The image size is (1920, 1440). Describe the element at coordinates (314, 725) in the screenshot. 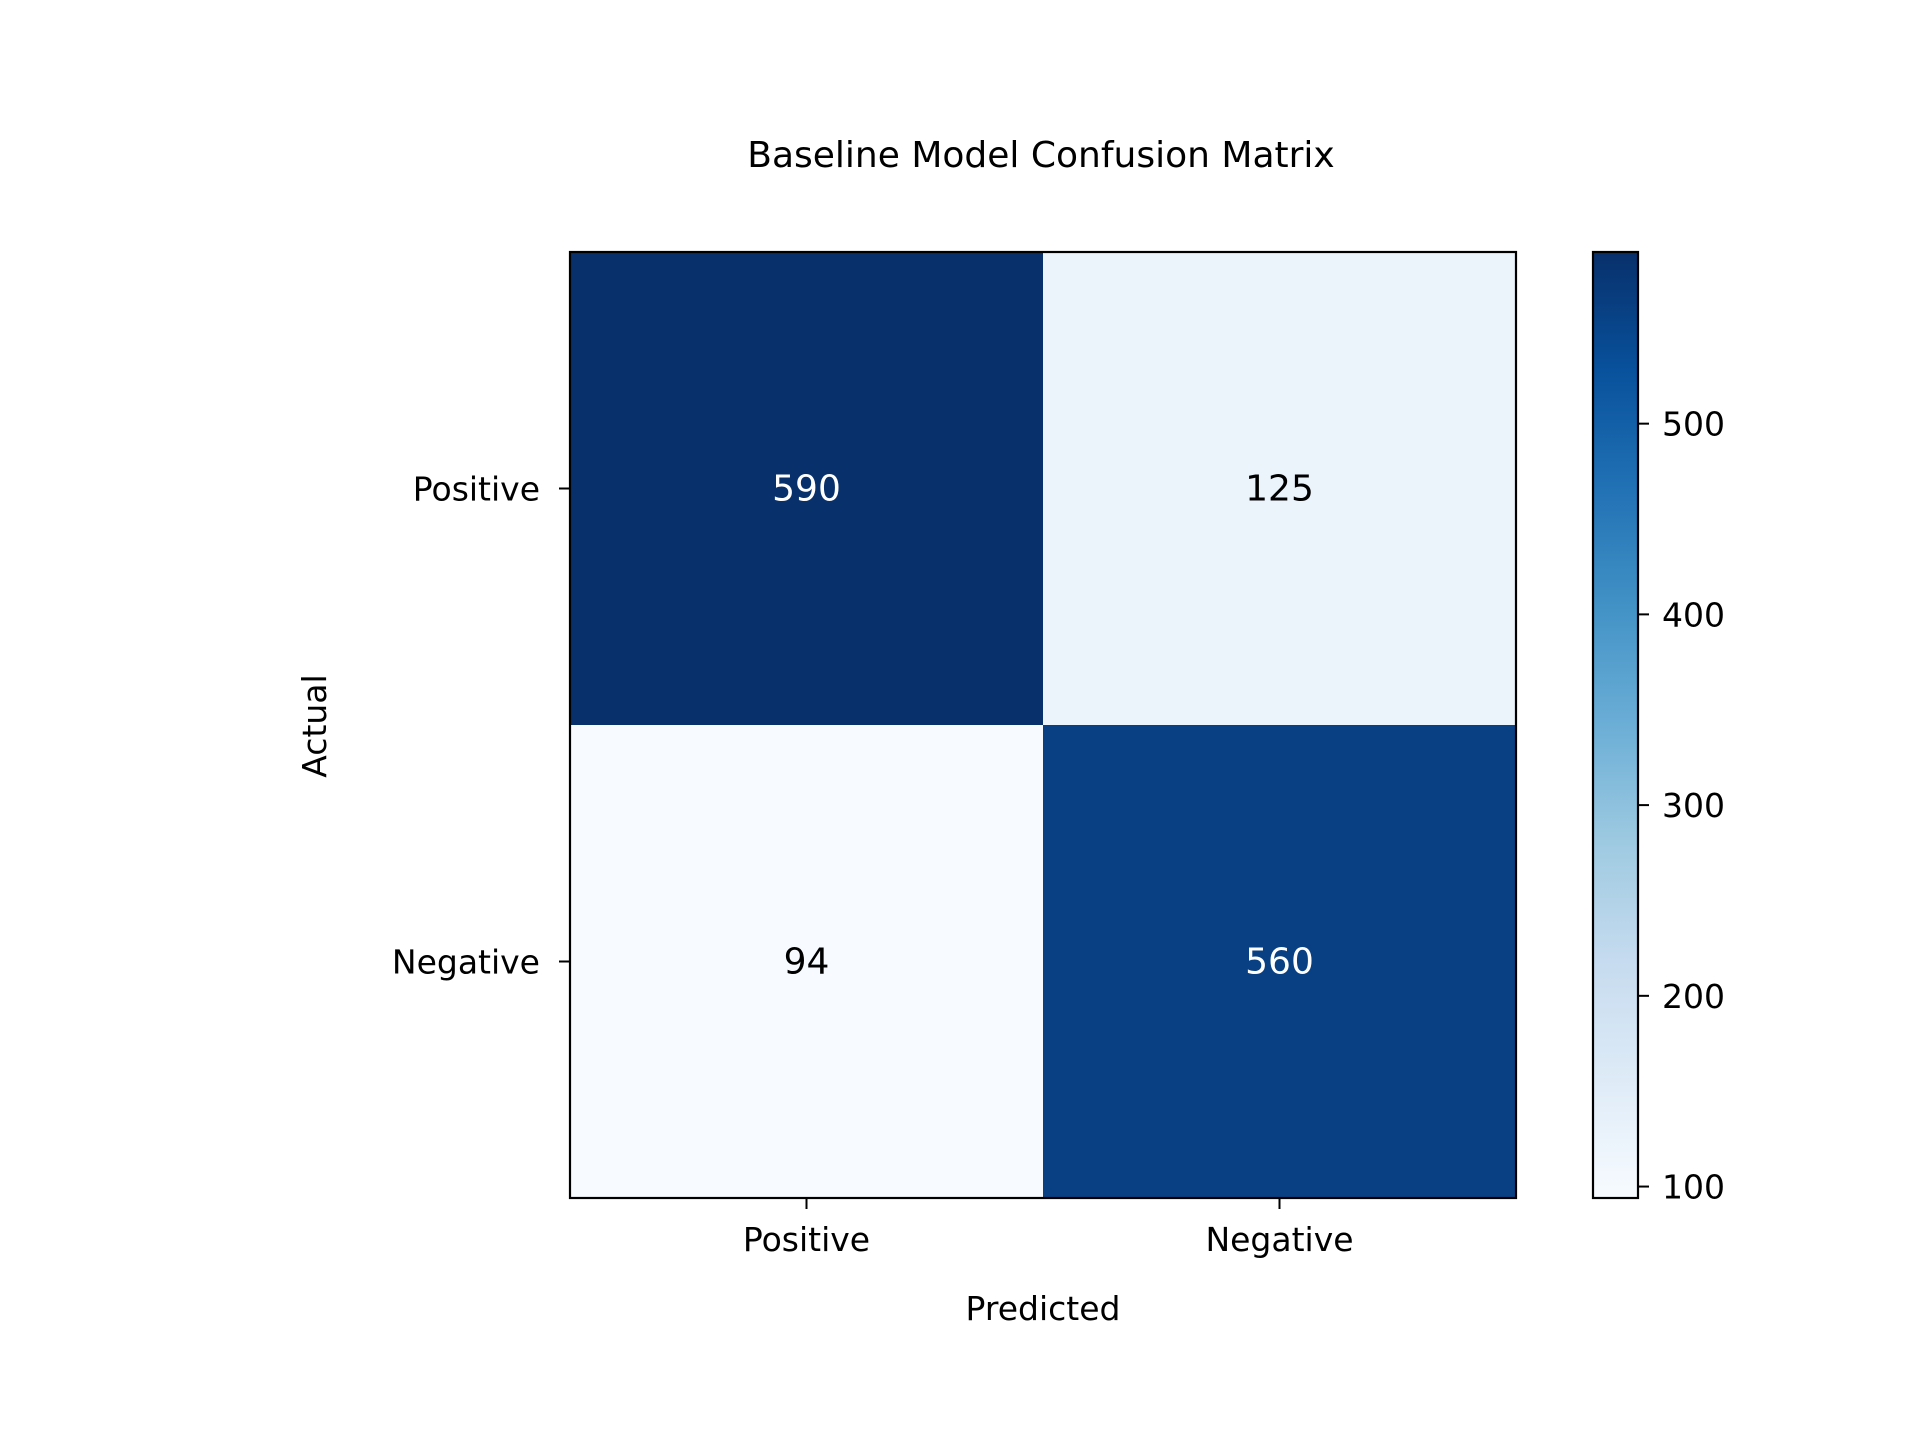

I see `y-axis-label: Actual` at that location.